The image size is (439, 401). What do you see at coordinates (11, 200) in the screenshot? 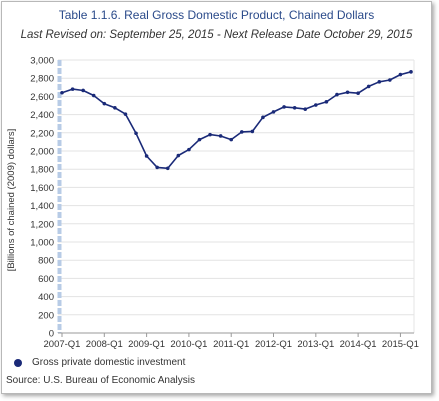
I see `y-axis-label: [Billions of chained (2009) dollars]` at bounding box center [11, 200].